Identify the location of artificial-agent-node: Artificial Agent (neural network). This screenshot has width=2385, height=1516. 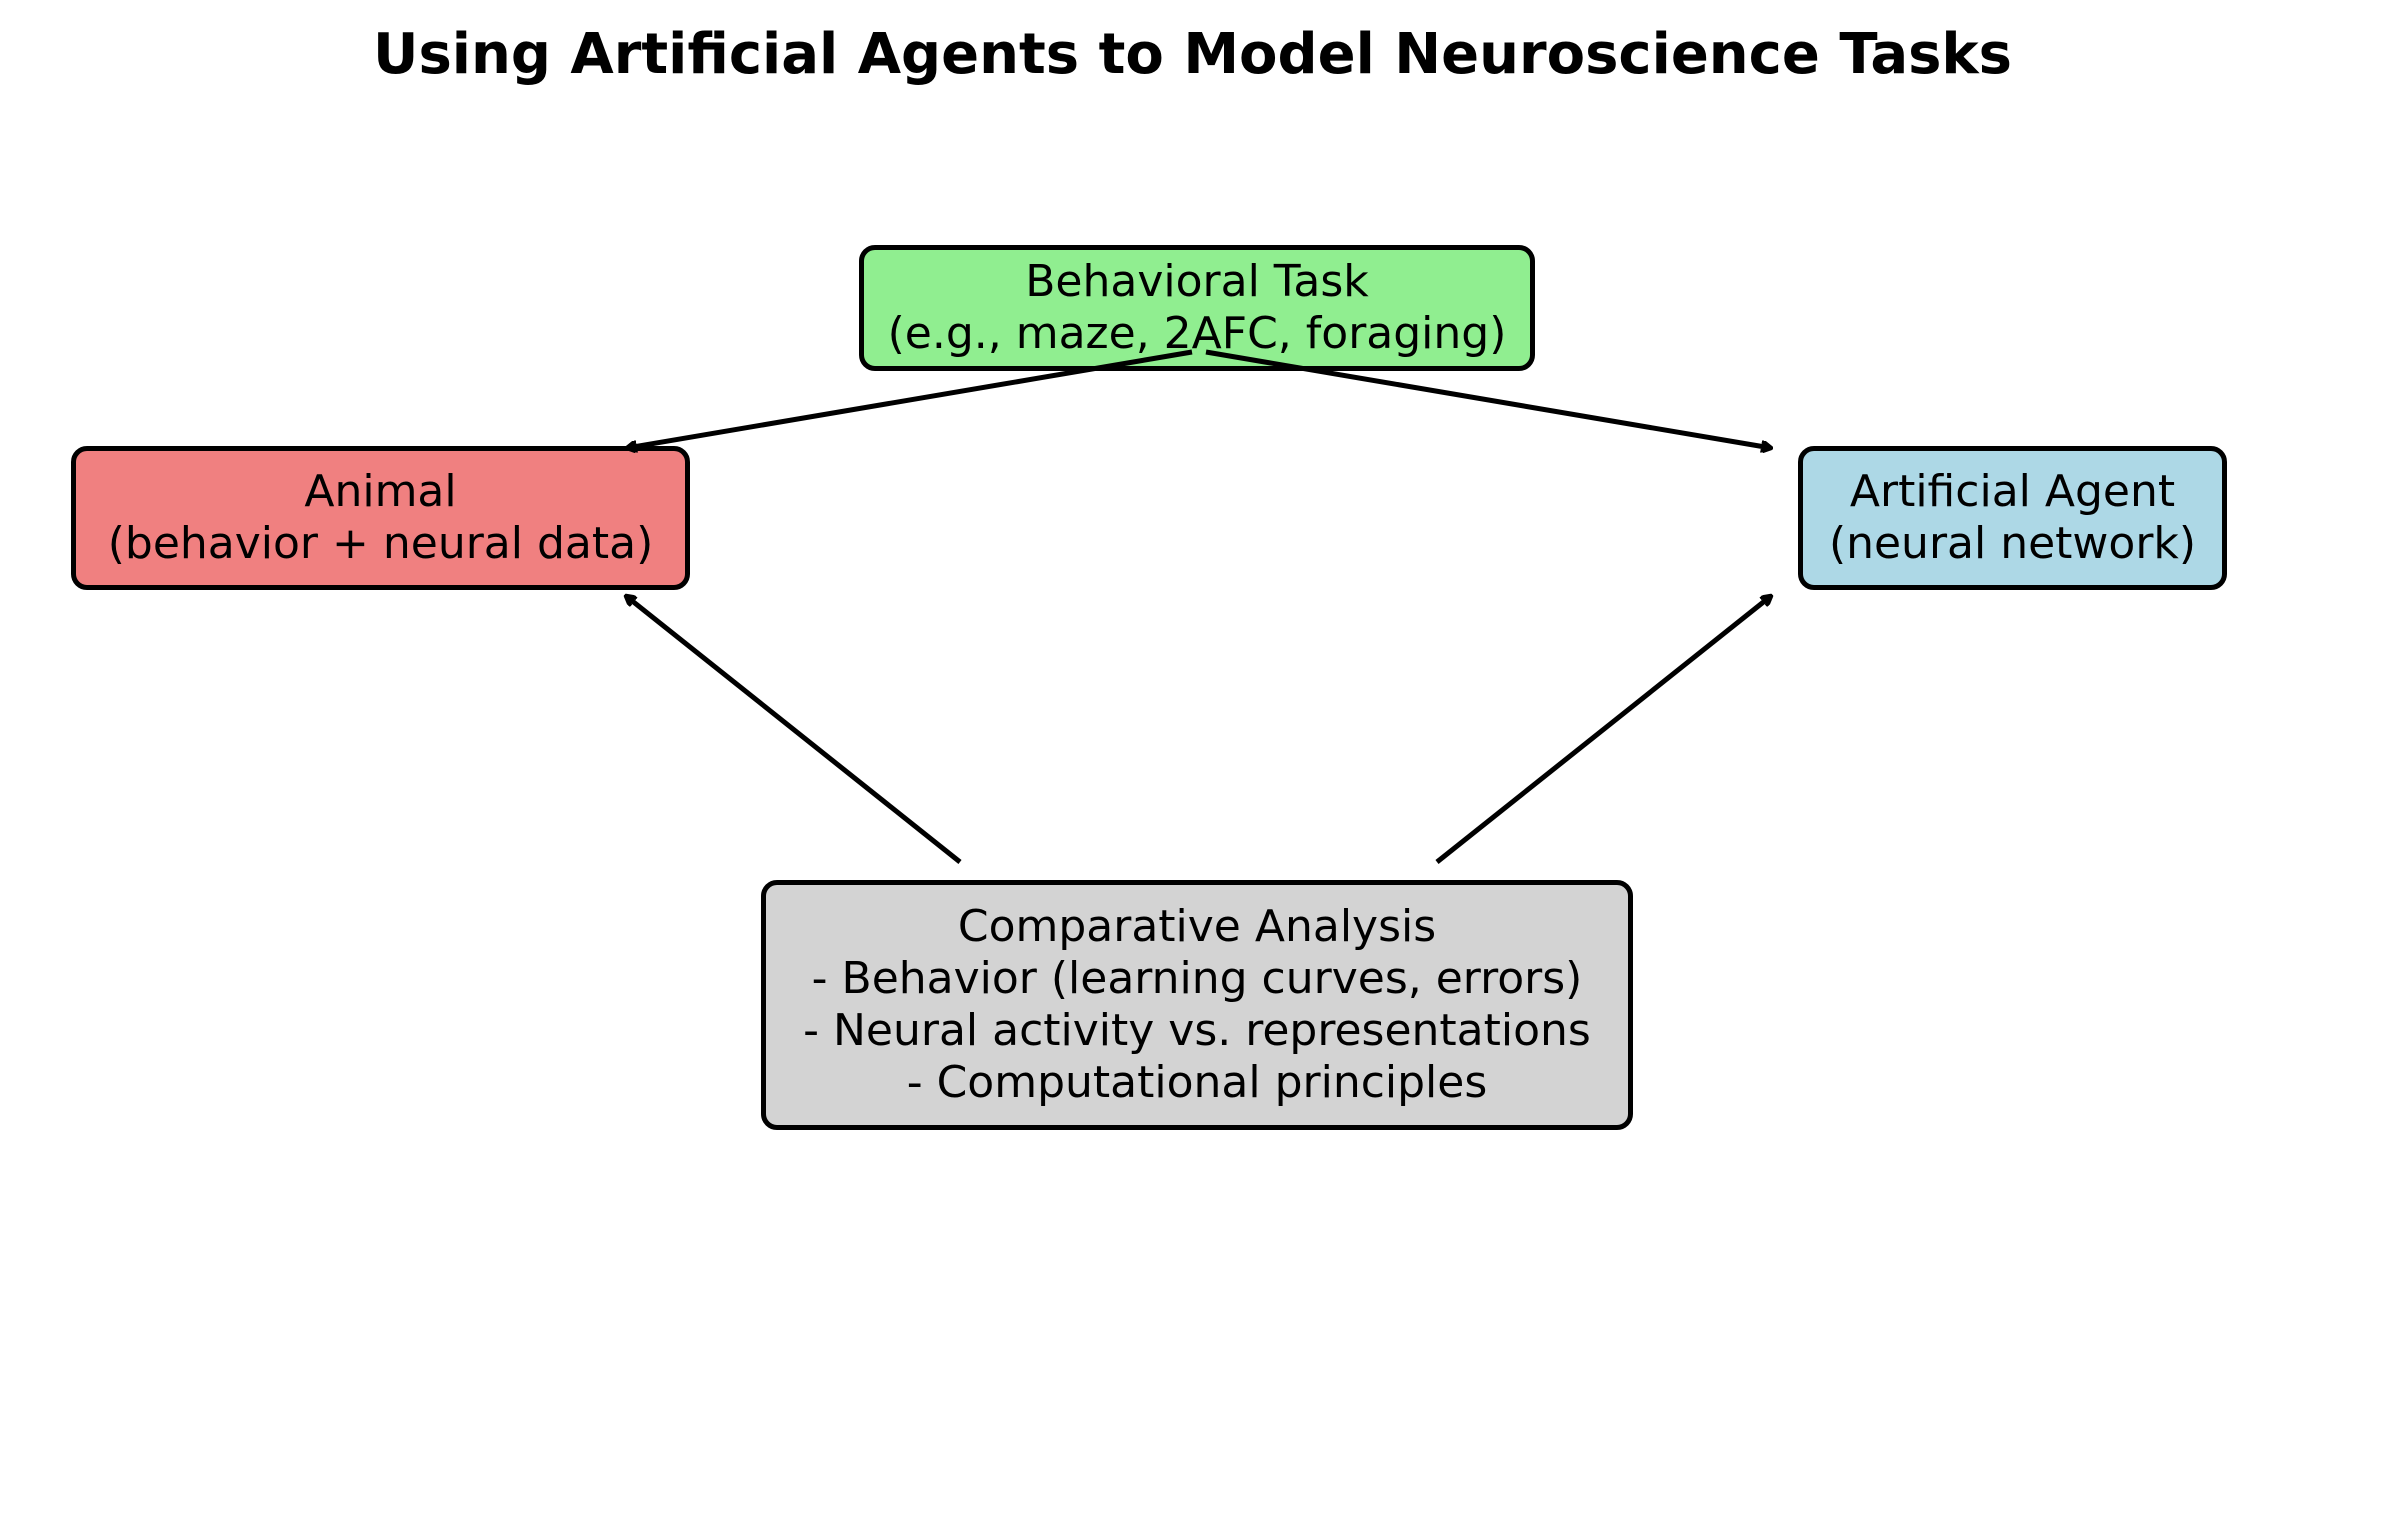
(2012, 518).